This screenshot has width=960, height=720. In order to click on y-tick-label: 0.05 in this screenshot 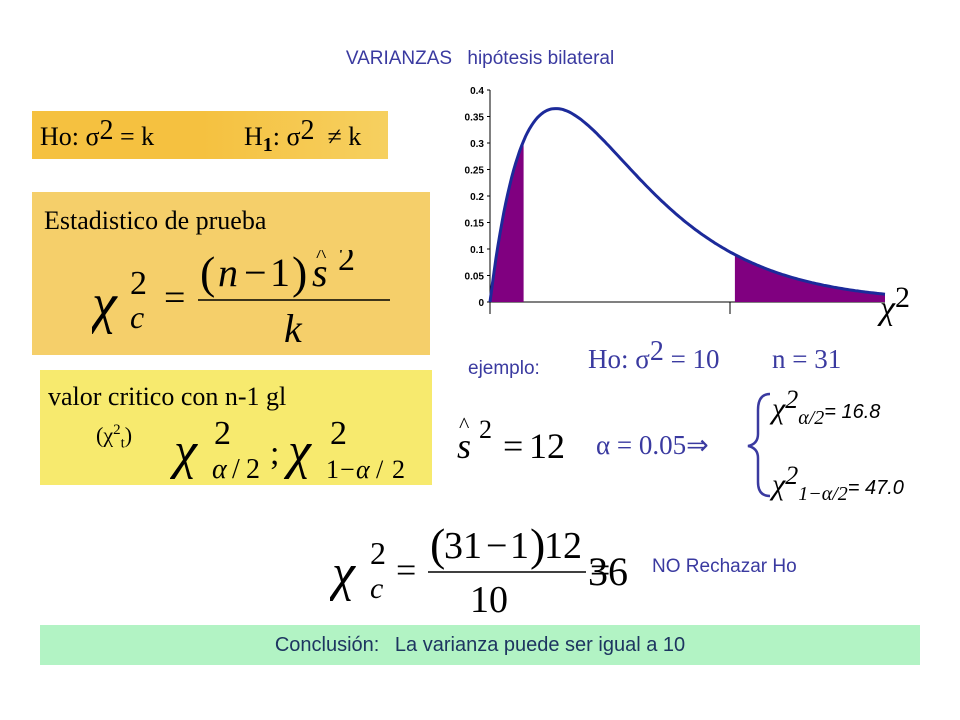, I will do `click(475, 277)`.